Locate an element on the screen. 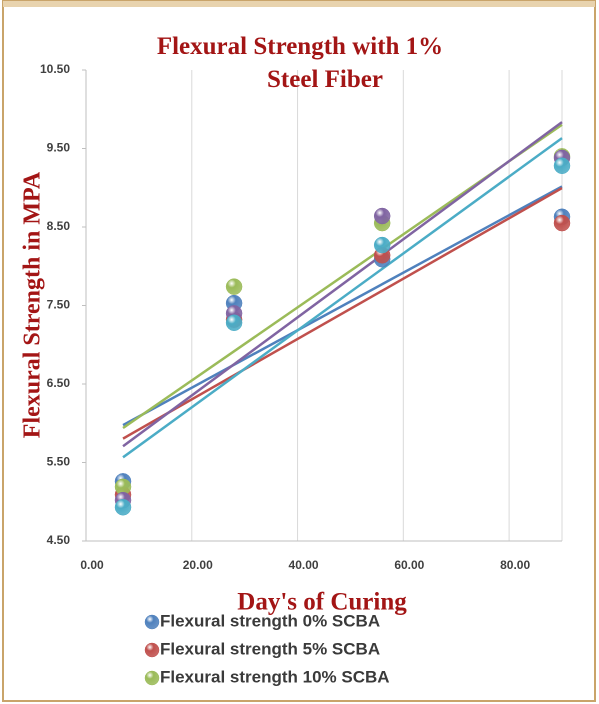 The height and width of the screenshot is (704, 599). x-tick-label: 60.00 is located at coordinates (409, 565).